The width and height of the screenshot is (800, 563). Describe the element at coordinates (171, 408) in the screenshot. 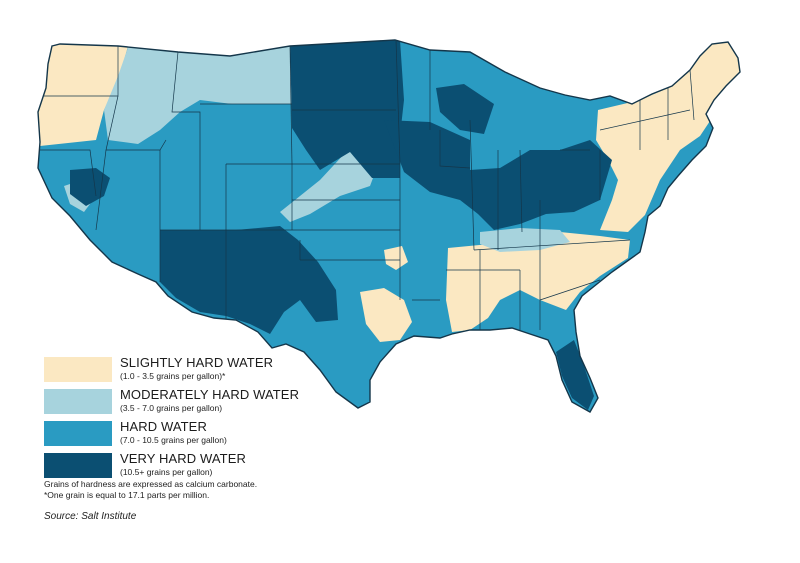

I see `legend-range: (3.5 - 7.0 grains per gallon)` at that location.